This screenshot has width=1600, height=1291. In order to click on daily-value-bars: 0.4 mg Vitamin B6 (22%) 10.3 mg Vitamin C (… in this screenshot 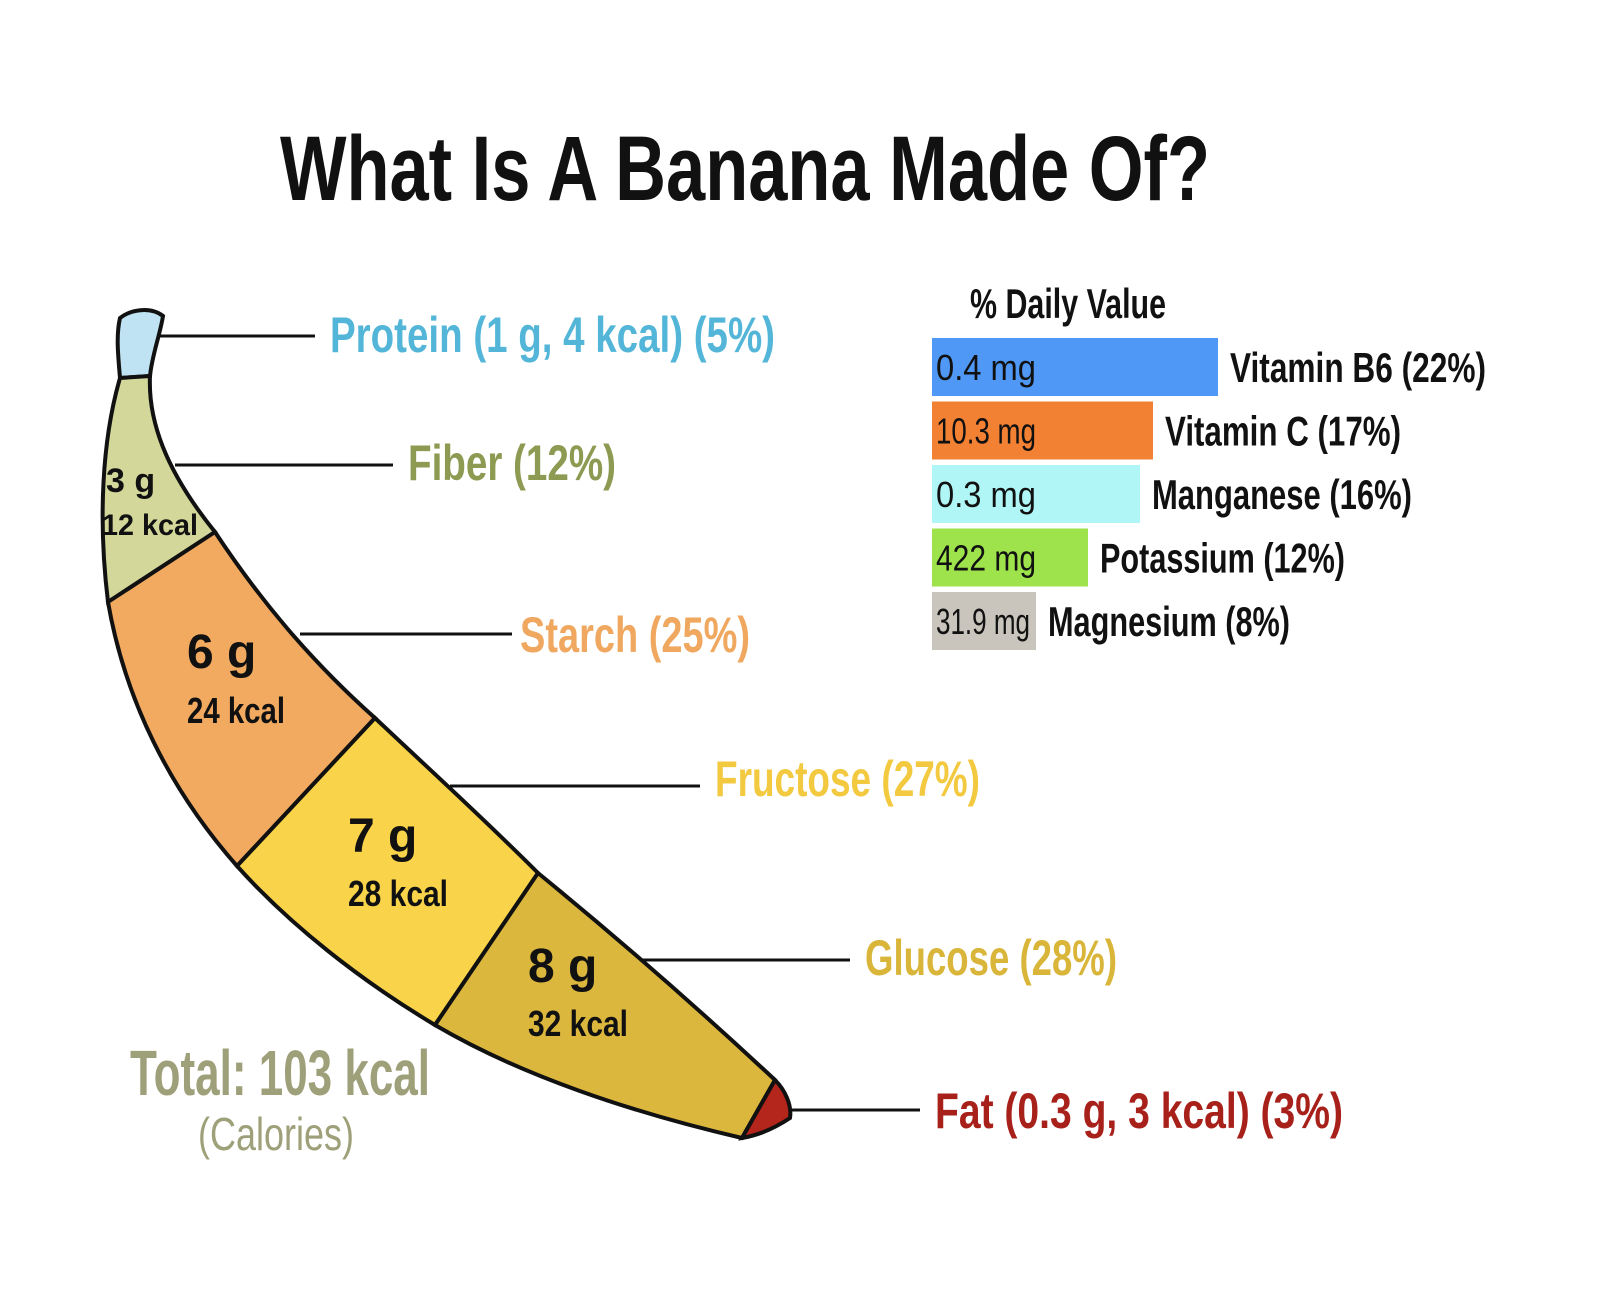, I will do `click(1209, 494)`.